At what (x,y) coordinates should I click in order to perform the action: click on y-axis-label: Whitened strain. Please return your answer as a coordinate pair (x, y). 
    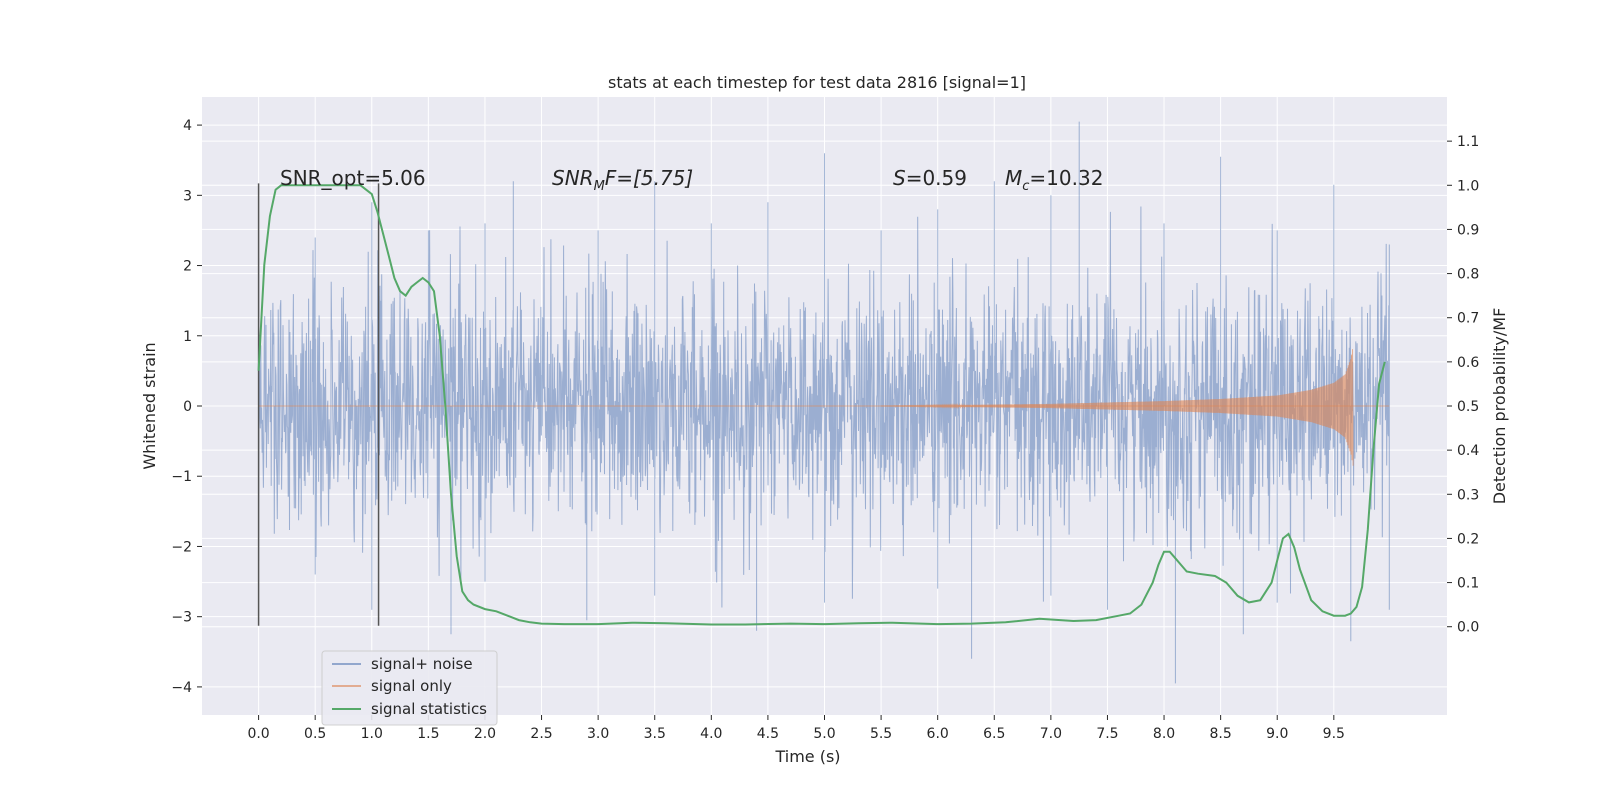
    Looking at the image, I should click on (149, 405).